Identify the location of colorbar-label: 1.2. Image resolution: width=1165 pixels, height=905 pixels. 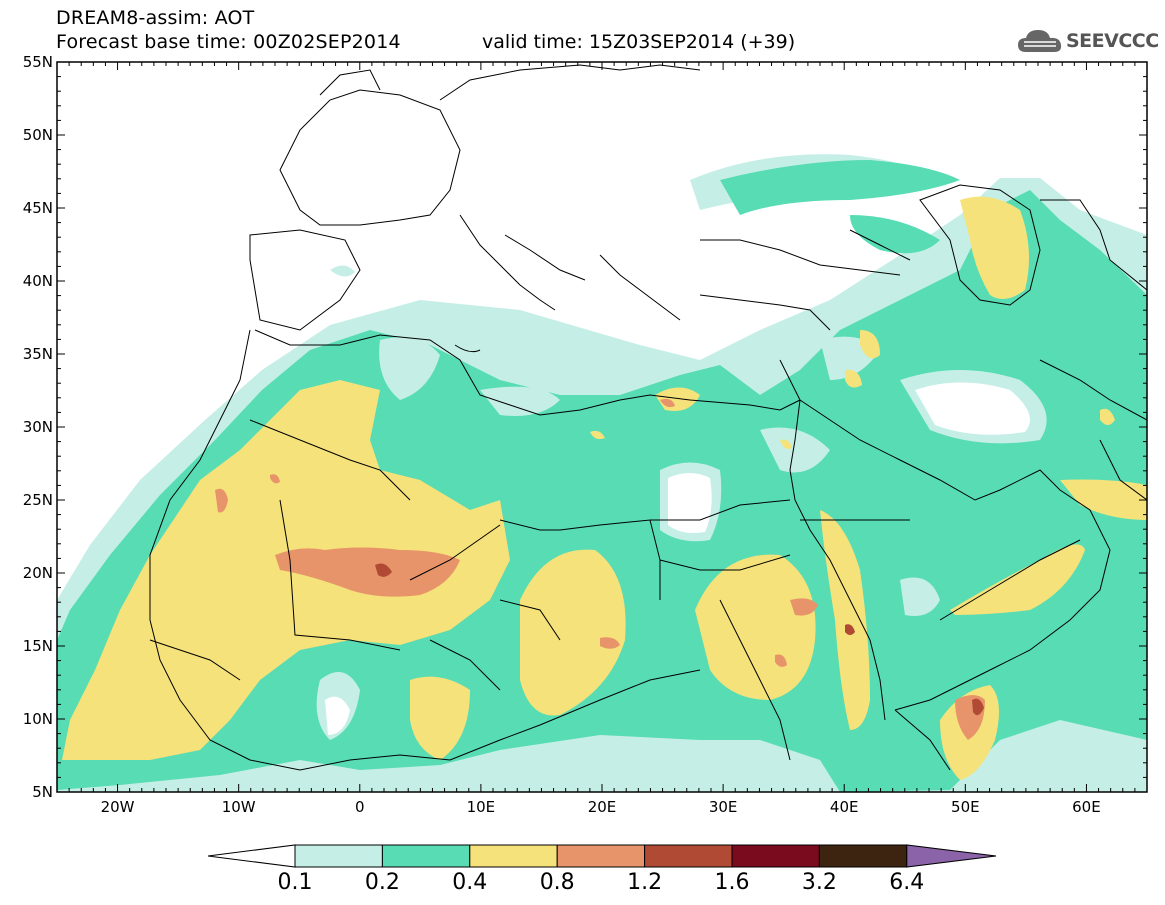
(645, 882).